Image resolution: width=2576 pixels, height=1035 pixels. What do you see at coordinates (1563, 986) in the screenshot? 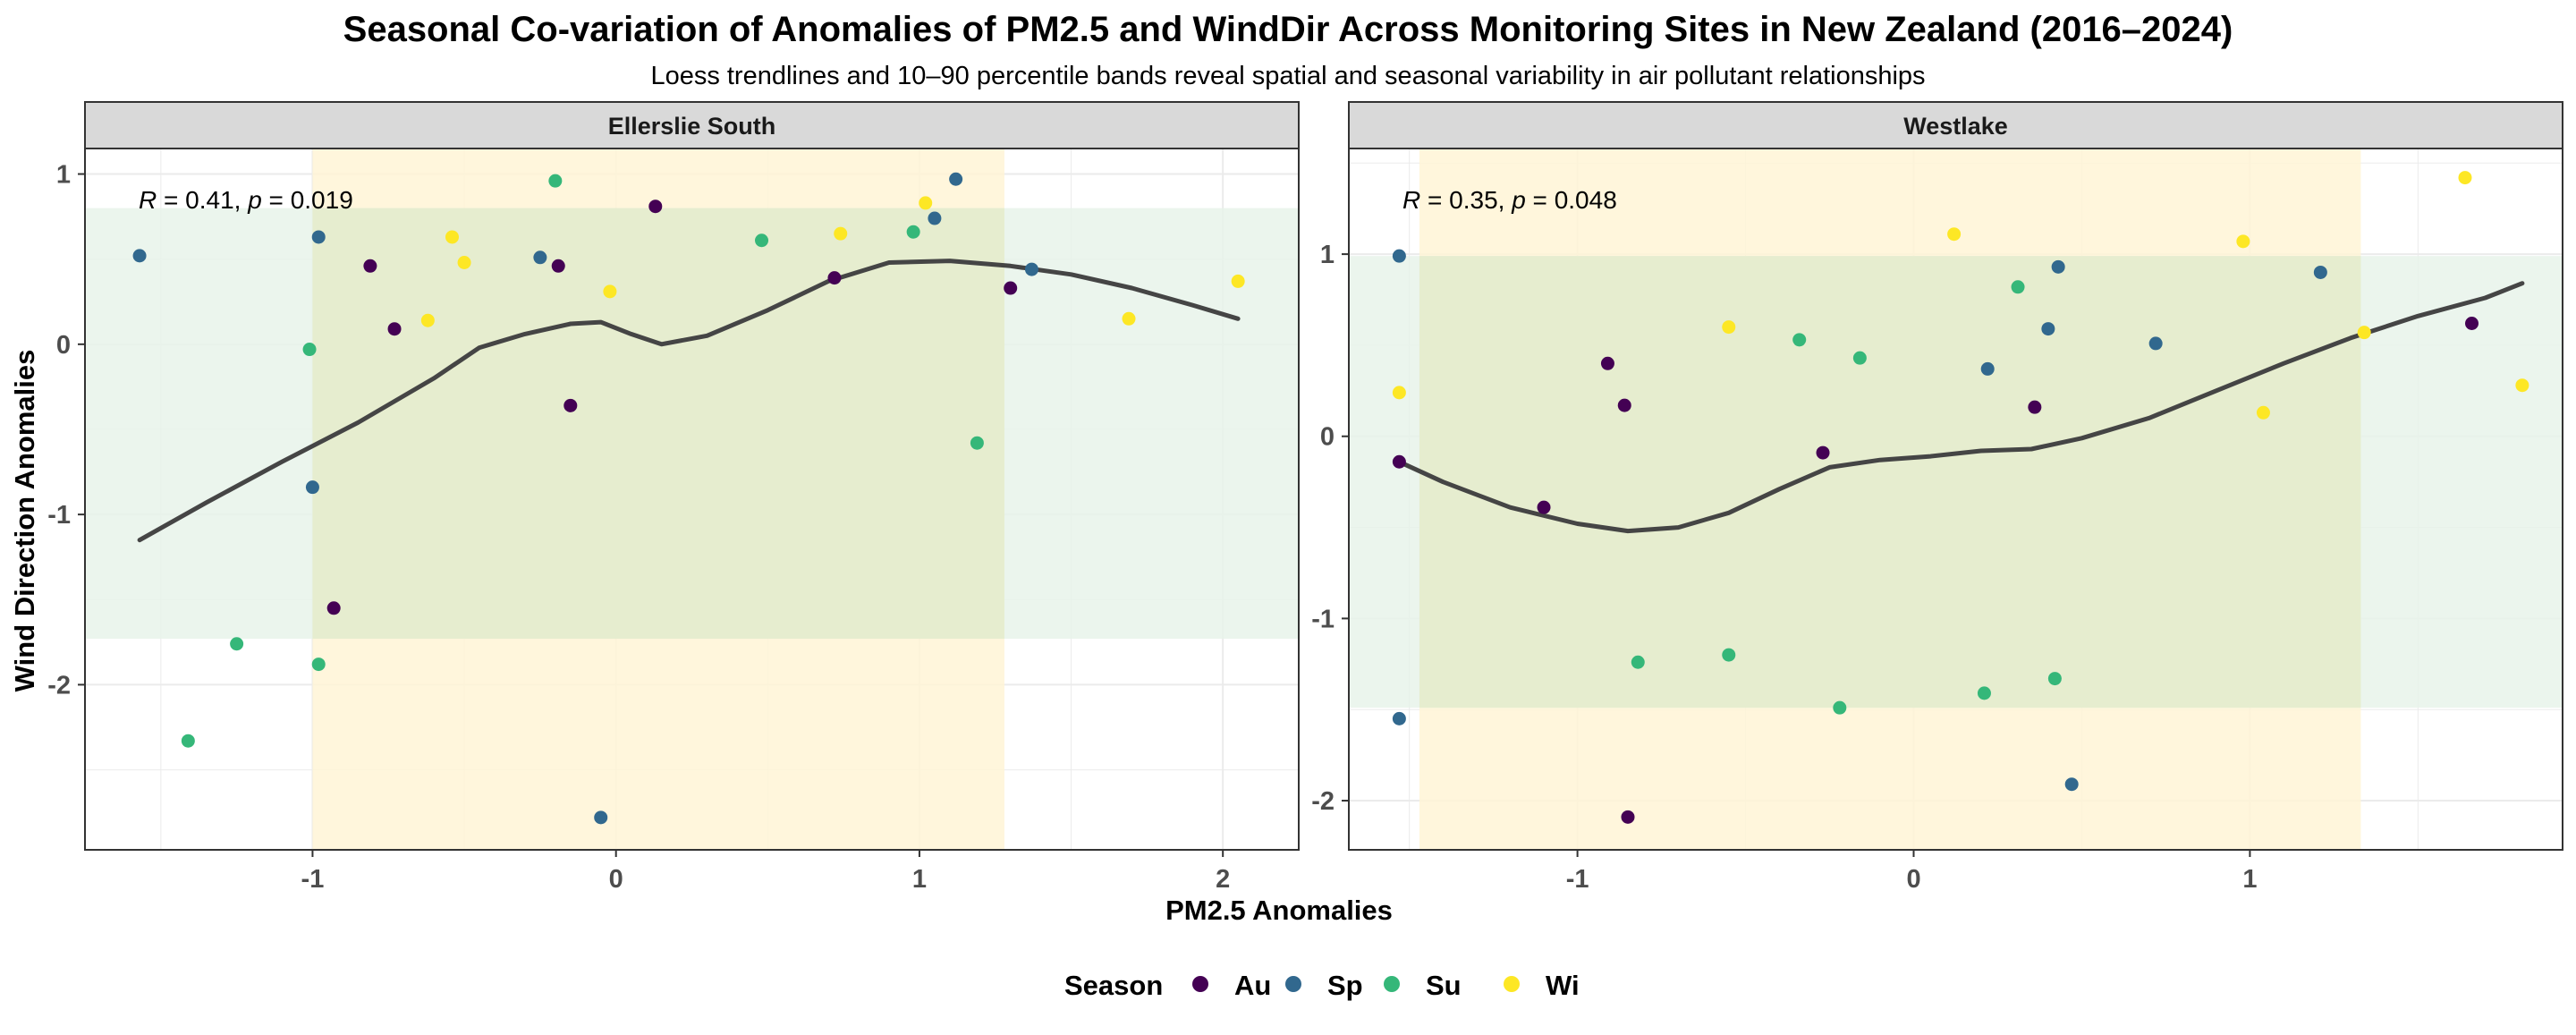
I see `legend-label: Wi` at bounding box center [1563, 986].